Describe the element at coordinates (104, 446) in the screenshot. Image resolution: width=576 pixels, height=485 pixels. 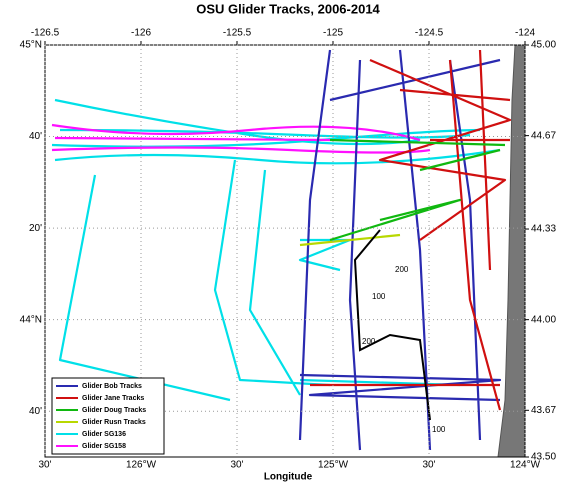
I see `legend-label: Glider SG158` at that location.